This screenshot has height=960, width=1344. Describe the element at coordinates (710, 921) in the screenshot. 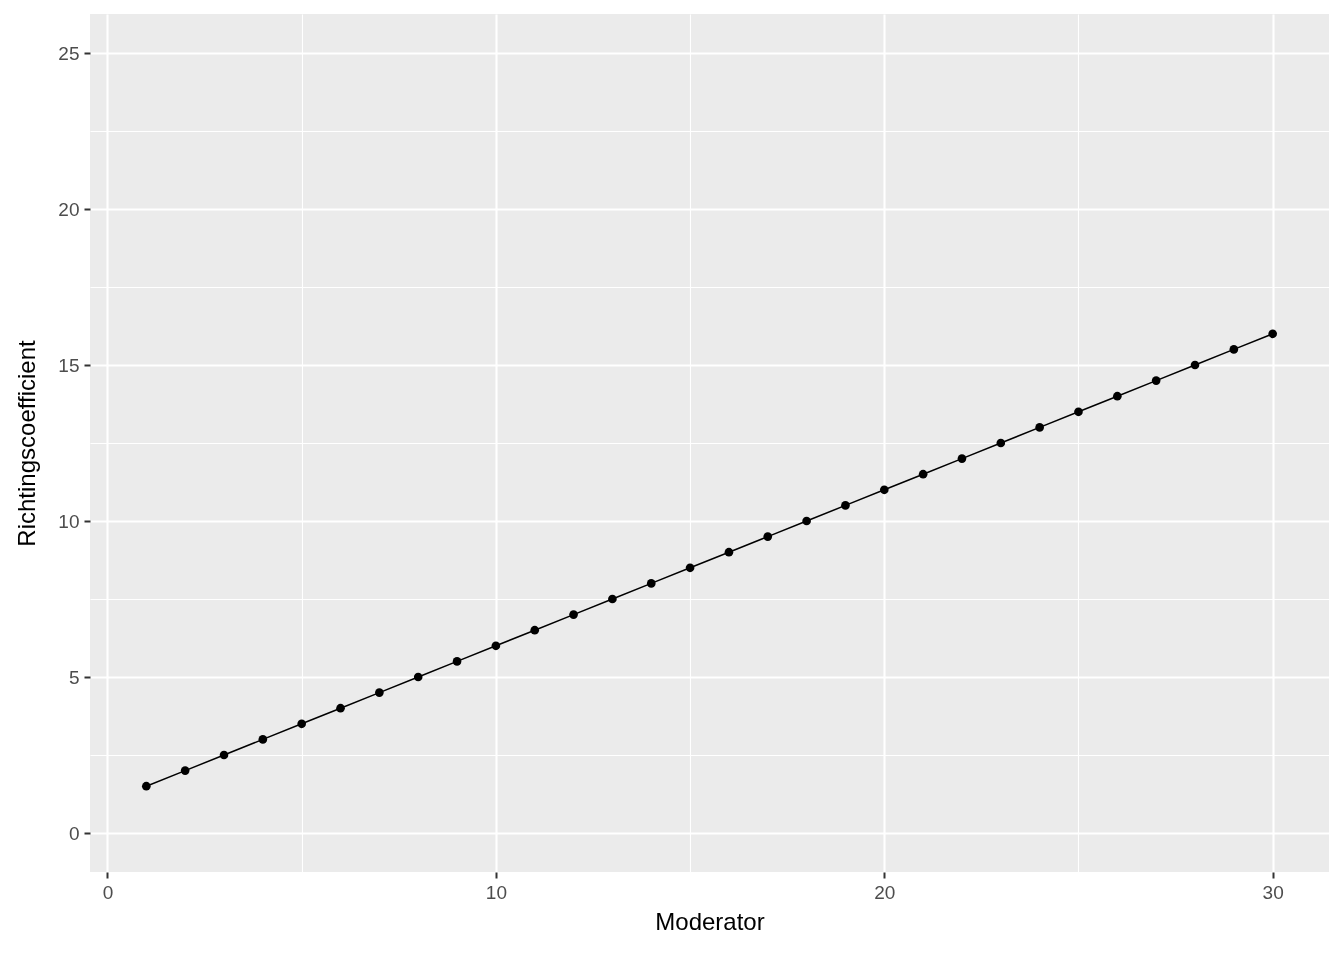

I see `x-axis-title: Moderator` at that location.